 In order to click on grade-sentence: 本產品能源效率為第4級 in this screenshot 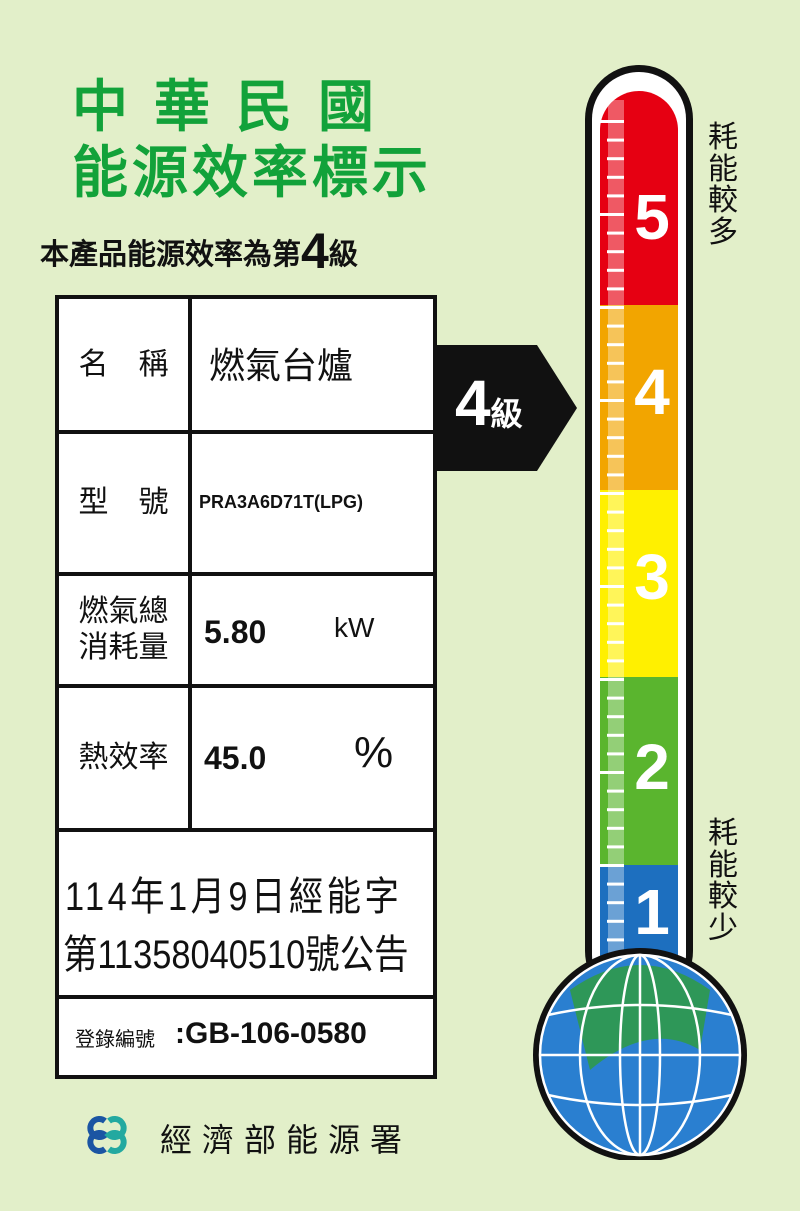, I will do `click(199, 251)`.